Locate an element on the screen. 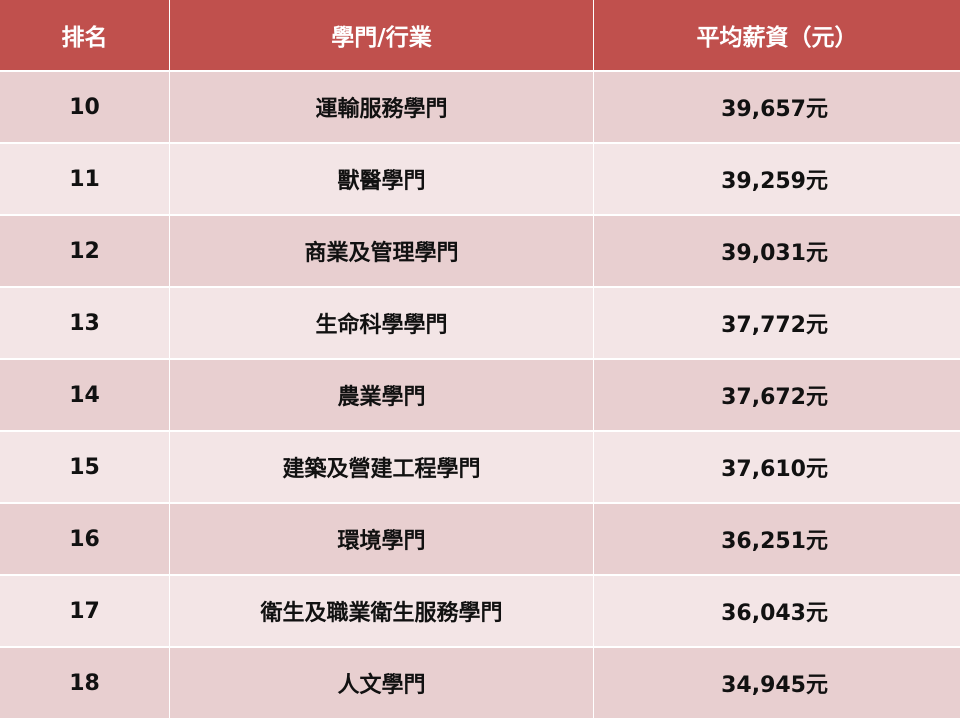 The height and width of the screenshot is (720, 960). rank-cell: 10 is located at coordinates (85, 108).